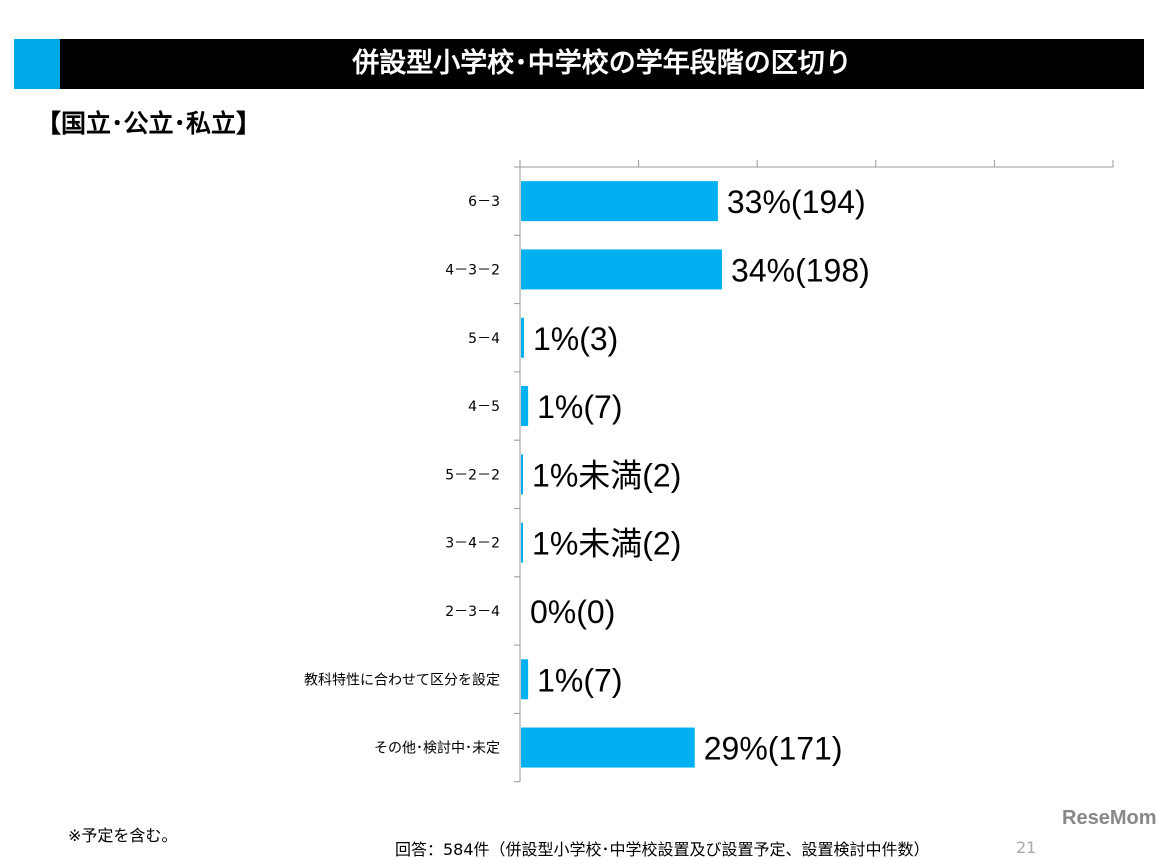 The width and height of the screenshot is (1159, 859). What do you see at coordinates (575, 339) in the screenshot?
I see `data-label: 1%(3)` at bounding box center [575, 339].